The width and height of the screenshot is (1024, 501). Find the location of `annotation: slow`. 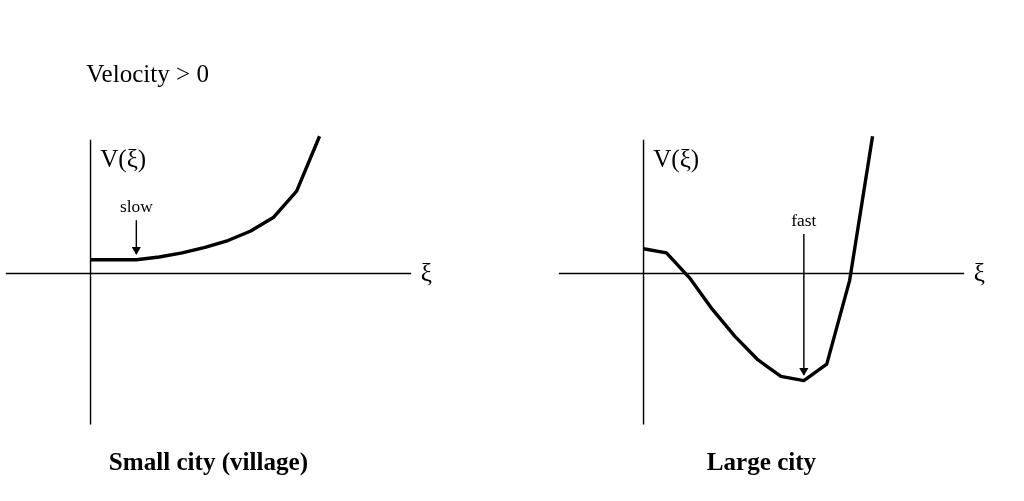

annotation: slow is located at coordinates (136, 207).